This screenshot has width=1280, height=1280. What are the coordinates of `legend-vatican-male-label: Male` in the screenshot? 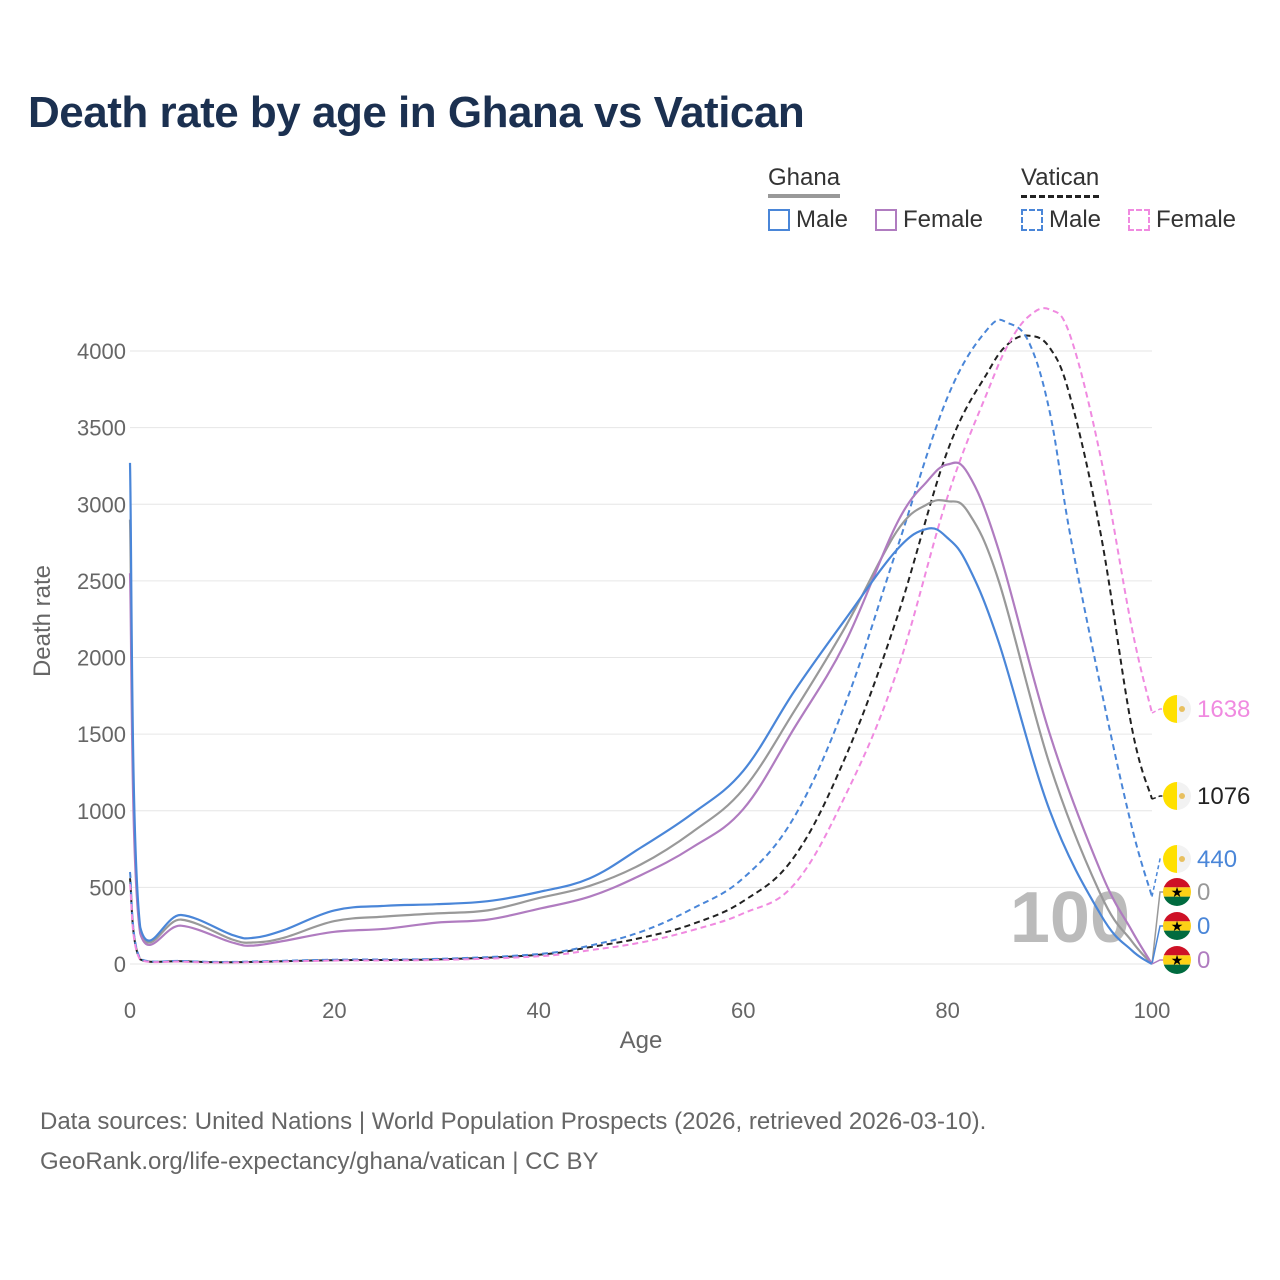 It's located at (1075, 219).